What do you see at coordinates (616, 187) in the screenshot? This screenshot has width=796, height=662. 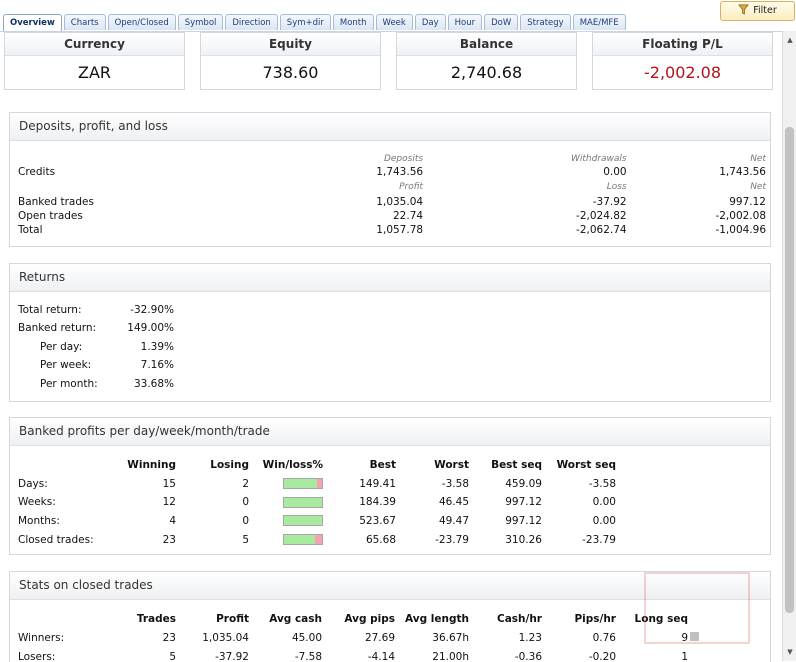 I see `col-header-loss: Loss` at bounding box center [616, 187].